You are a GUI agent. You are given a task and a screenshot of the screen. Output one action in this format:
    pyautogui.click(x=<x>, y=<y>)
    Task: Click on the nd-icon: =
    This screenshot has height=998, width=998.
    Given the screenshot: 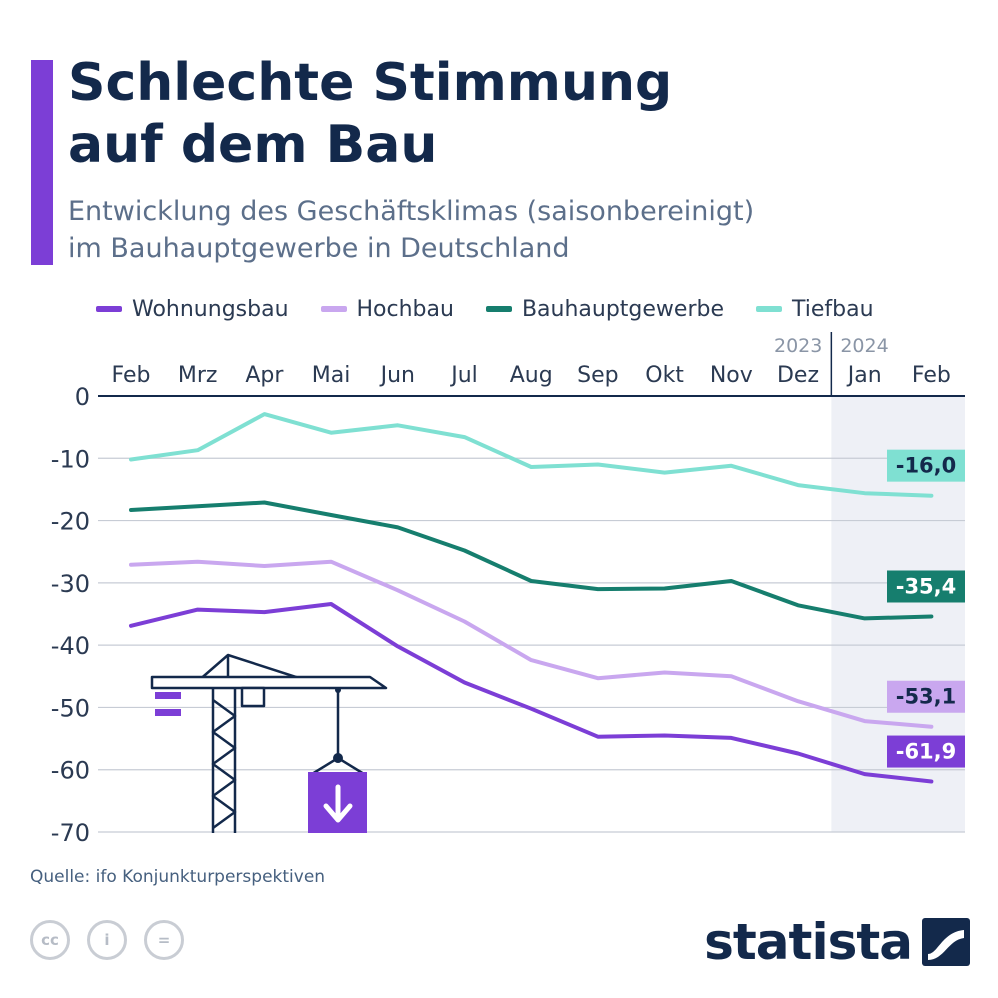 What is the action you would take?
    pyautogui.click(x=164, y=940)
    